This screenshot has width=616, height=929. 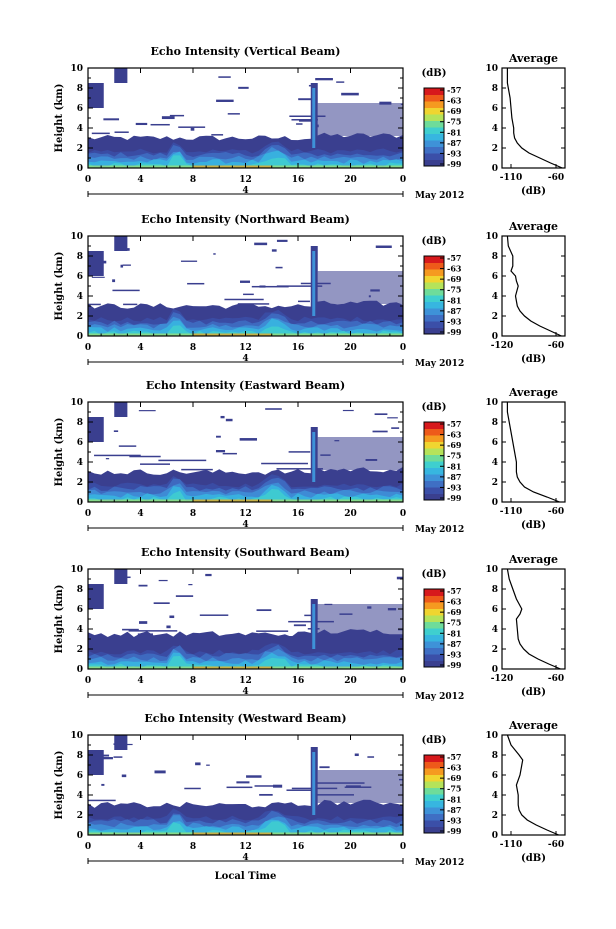 I want to click on echo-heatmap, so click(x=245, y=118).